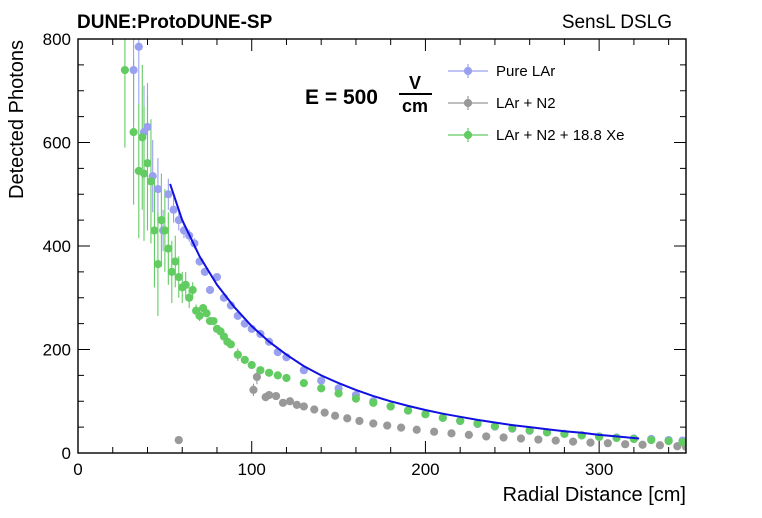 This screenshot has height=518, width=762. I want to click on field-unit-numerator: V, so click(415, 83).